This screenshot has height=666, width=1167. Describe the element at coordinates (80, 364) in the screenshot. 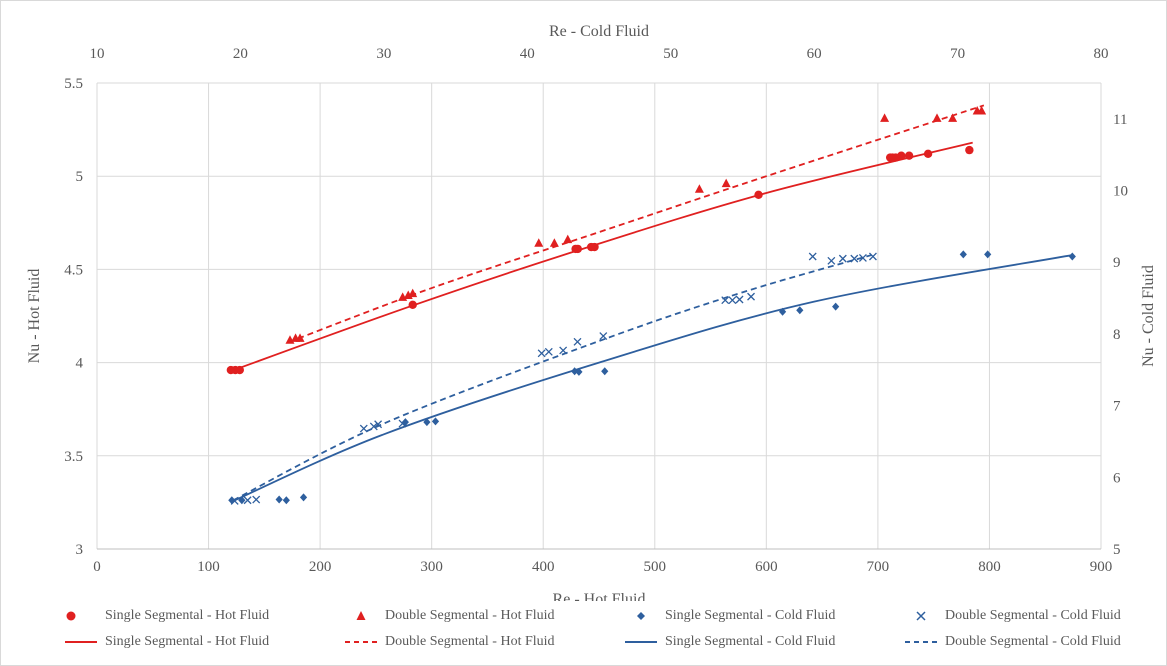

I see `y-left-tick-label: 4` at that location.